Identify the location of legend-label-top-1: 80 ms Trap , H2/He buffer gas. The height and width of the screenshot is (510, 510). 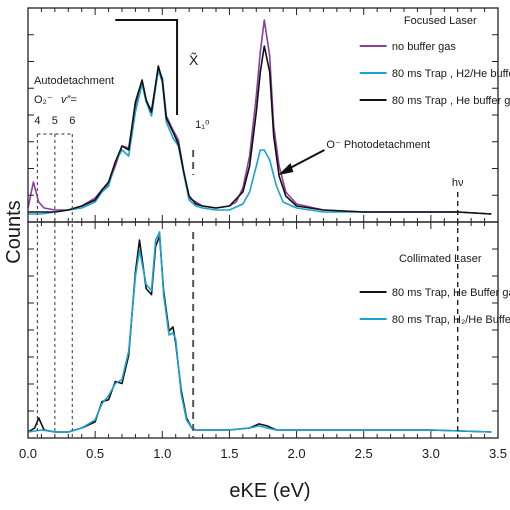
(451, 74).